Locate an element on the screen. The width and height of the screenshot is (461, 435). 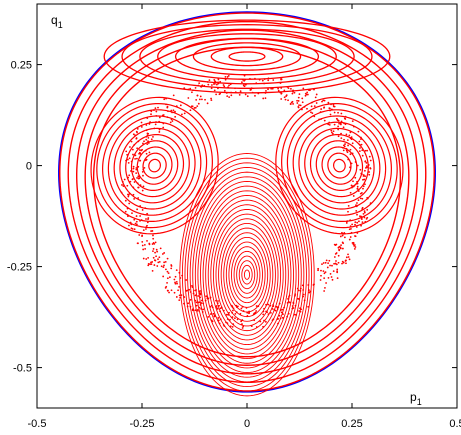
y-tick-label: -0.25 is located at coordinates (19, 268).